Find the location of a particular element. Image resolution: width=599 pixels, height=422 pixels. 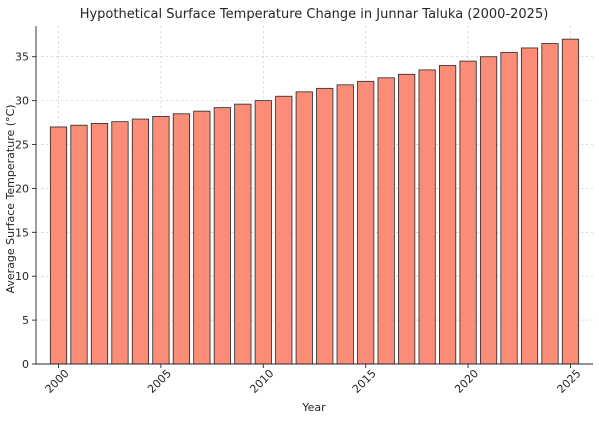

bar-2017 is located at coordinates (407, 219).